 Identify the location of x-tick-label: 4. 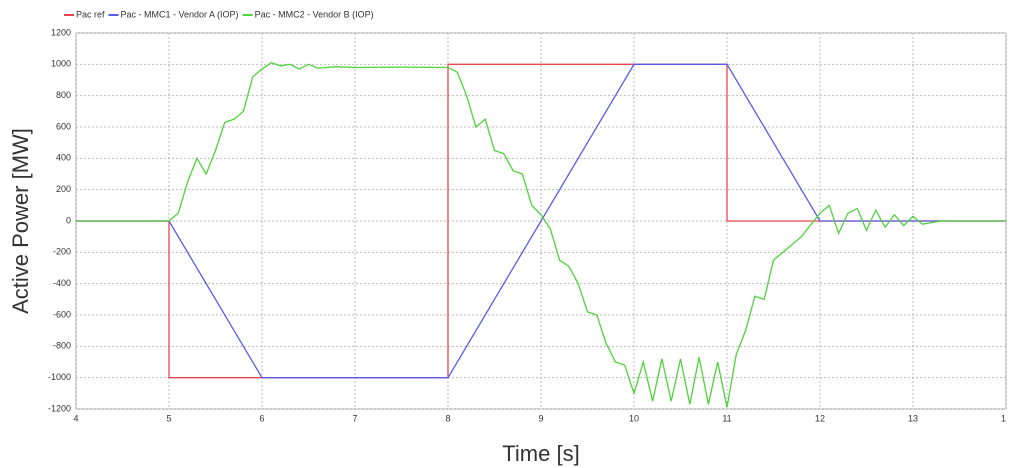
(75, 418).